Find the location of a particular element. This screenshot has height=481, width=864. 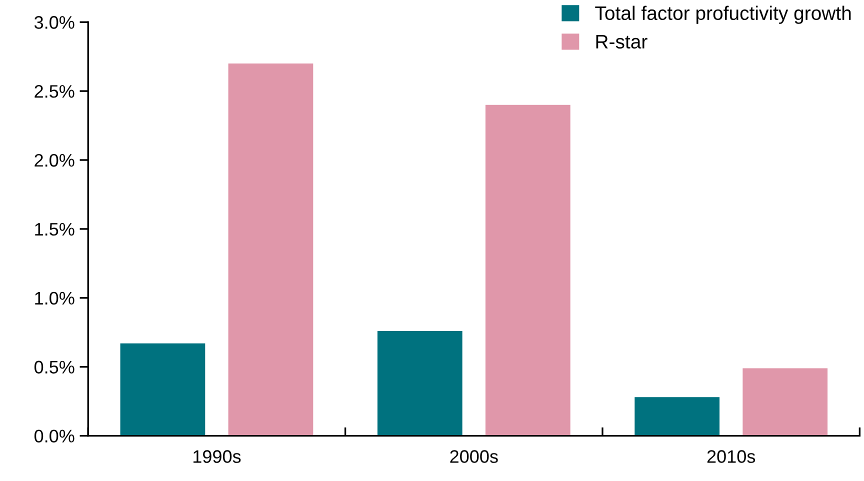

y-tick-label: 2.5% is located at coordinates (54, 91).